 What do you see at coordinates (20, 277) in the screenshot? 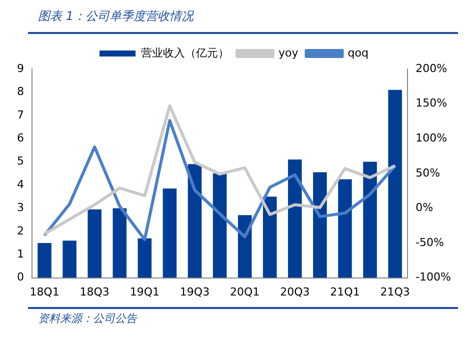
I see `y-tick-label: 0` at bounding box center [20, 277].